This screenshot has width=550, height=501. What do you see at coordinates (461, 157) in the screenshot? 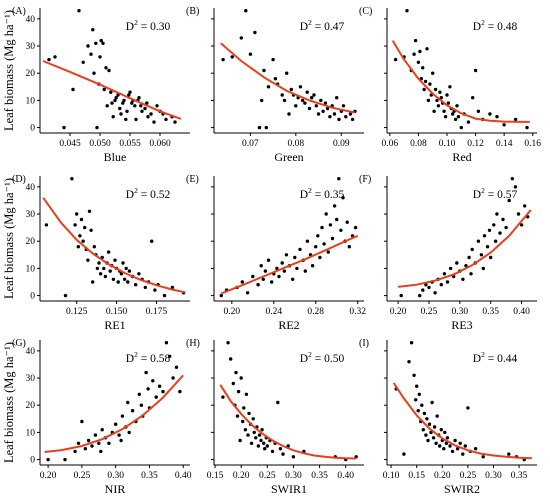
I see `x-axis-title: Red` at bounding box center [461, 157].